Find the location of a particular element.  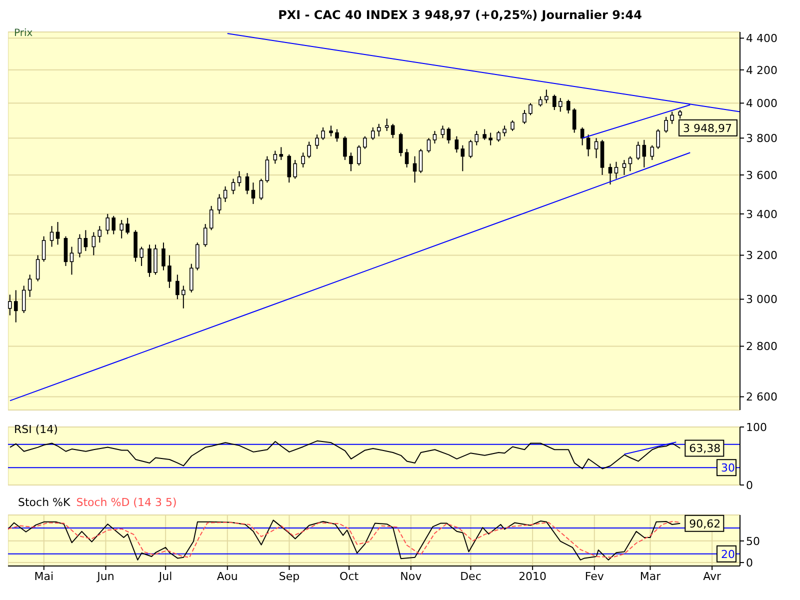

x-tick-label: Oct is located at coordinates (350, 576).